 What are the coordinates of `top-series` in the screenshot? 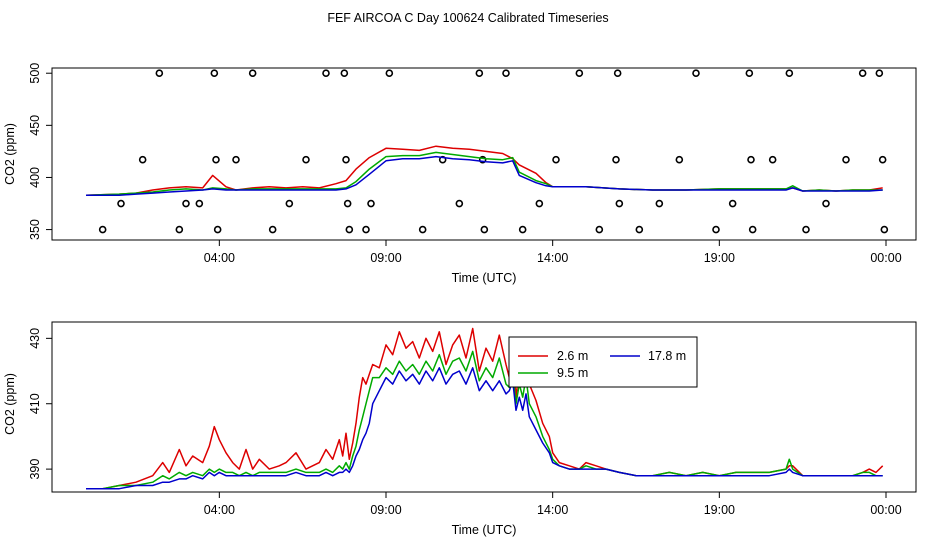 It's located at (484, 170).